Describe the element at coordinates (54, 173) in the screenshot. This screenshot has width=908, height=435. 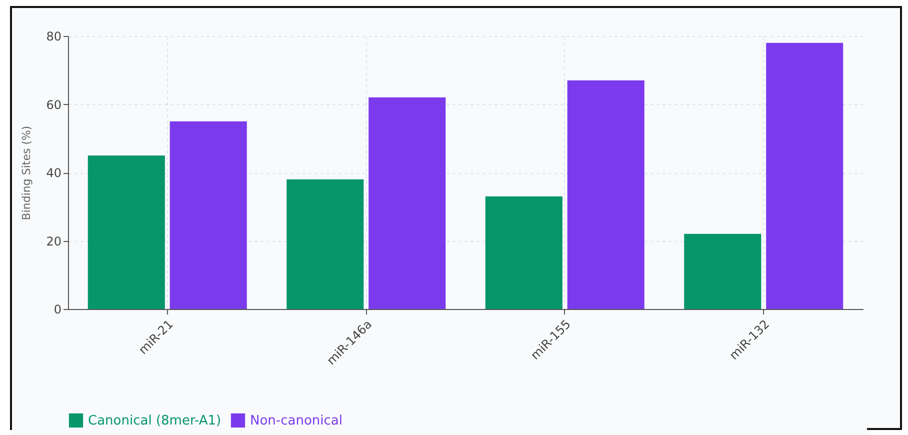
I see `y-tick-label: 40` at that location.